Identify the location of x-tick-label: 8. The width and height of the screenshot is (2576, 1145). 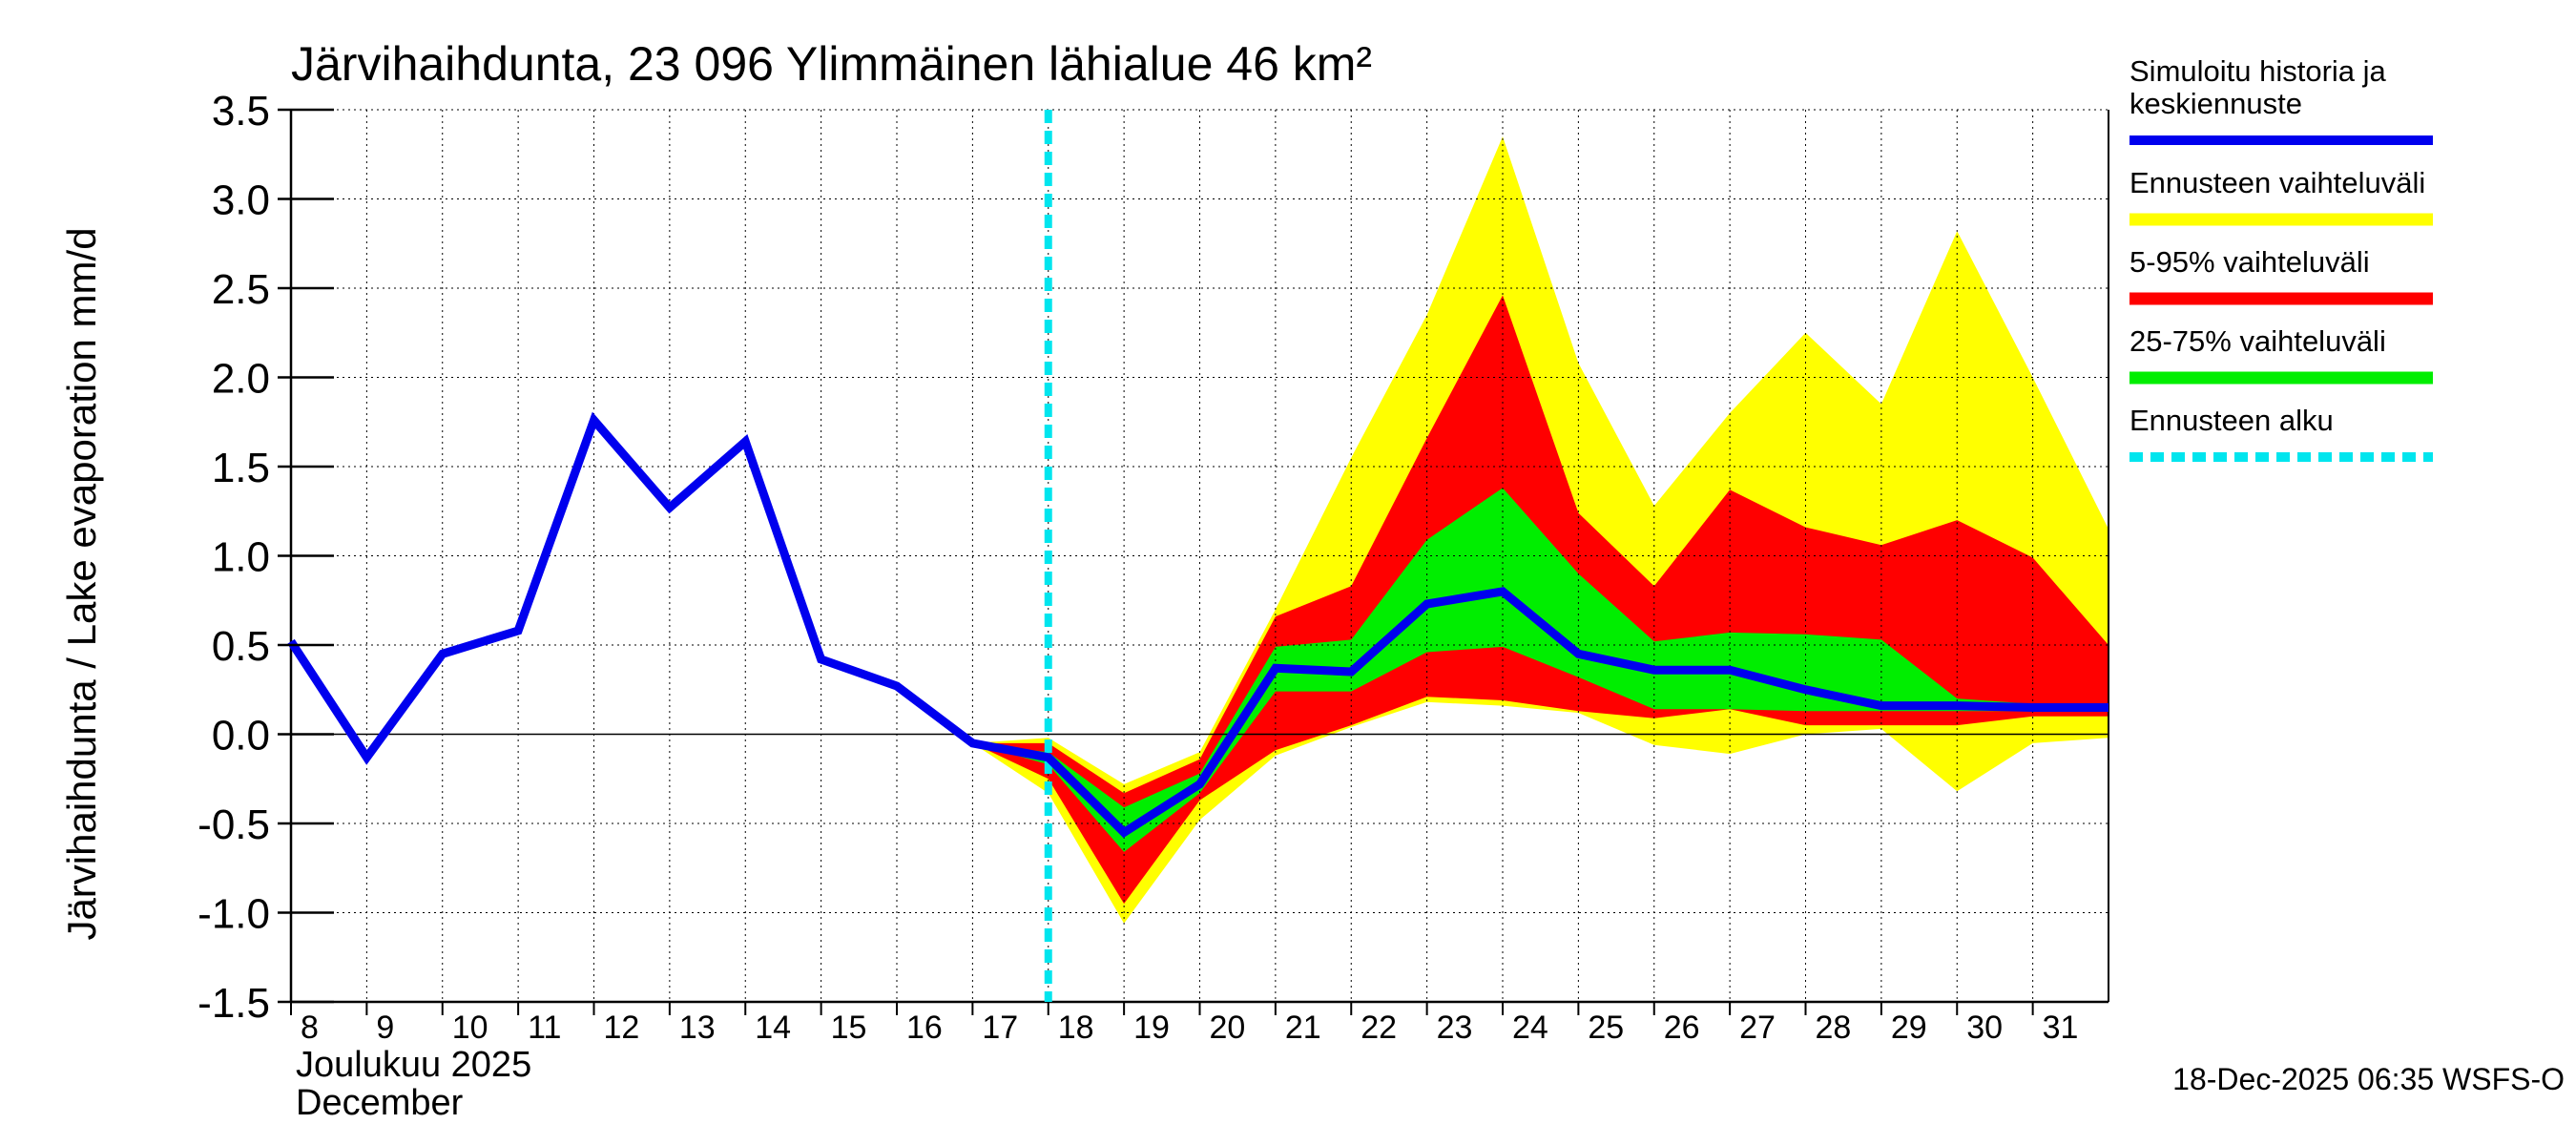
(310, 1028).